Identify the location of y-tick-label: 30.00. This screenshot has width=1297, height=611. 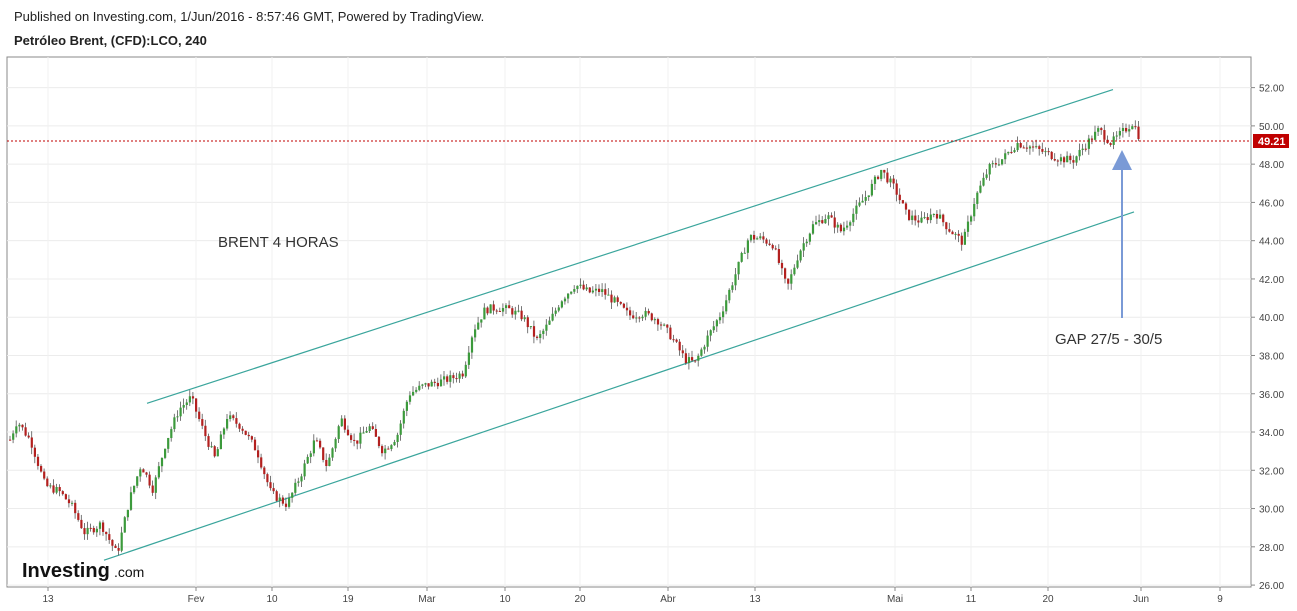
(1271, 510).